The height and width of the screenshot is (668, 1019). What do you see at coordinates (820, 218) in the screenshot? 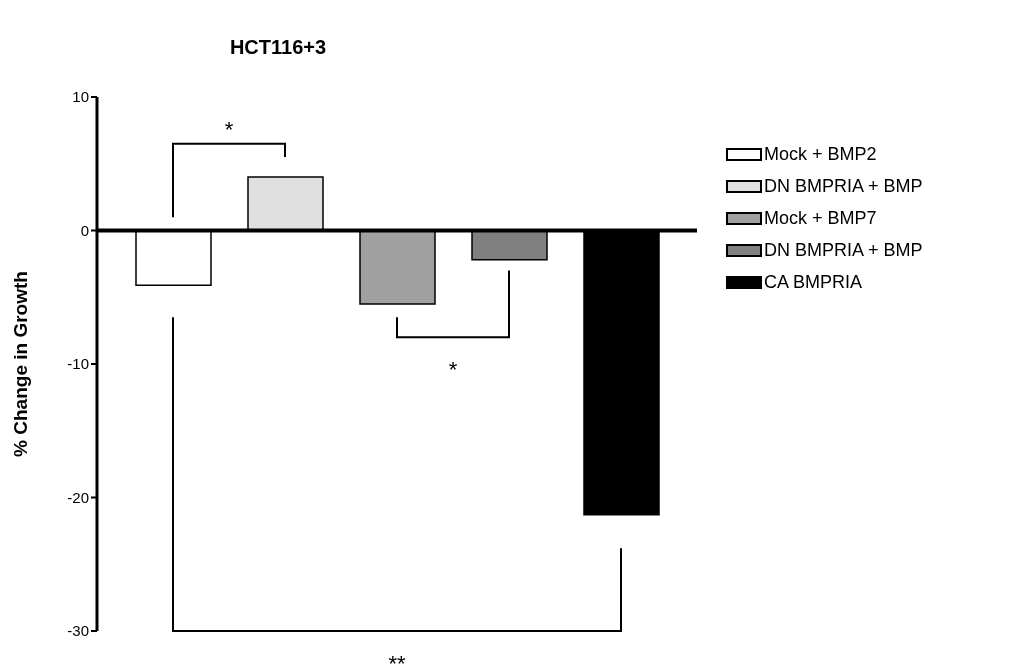
I see `legend-label: Mock + BMP7` at bounding box center [820, 218].